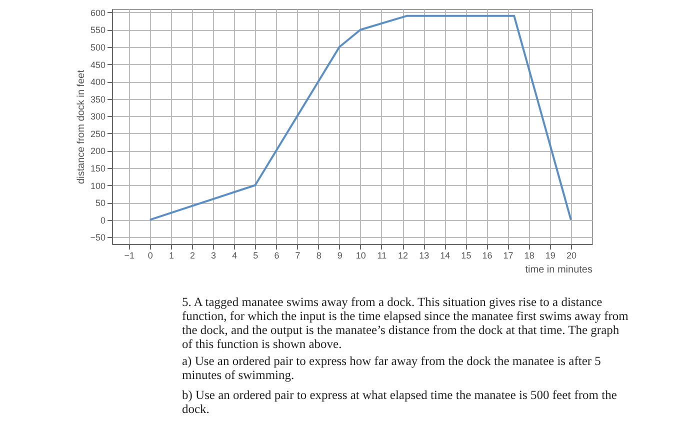 The height and width of the screenshot is (426, 700). Describe the element at coordinates (98, 133) in the screenshot. I see `y-tick-label: 250` at that location.